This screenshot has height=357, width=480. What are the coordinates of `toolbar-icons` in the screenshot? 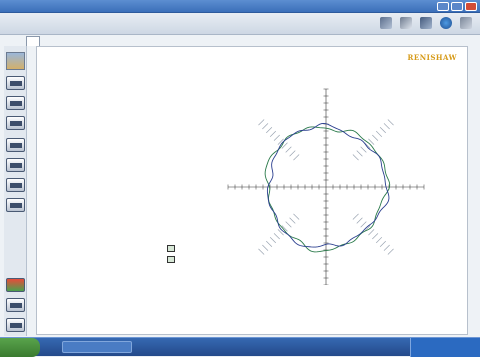 It's located at (426, 23).